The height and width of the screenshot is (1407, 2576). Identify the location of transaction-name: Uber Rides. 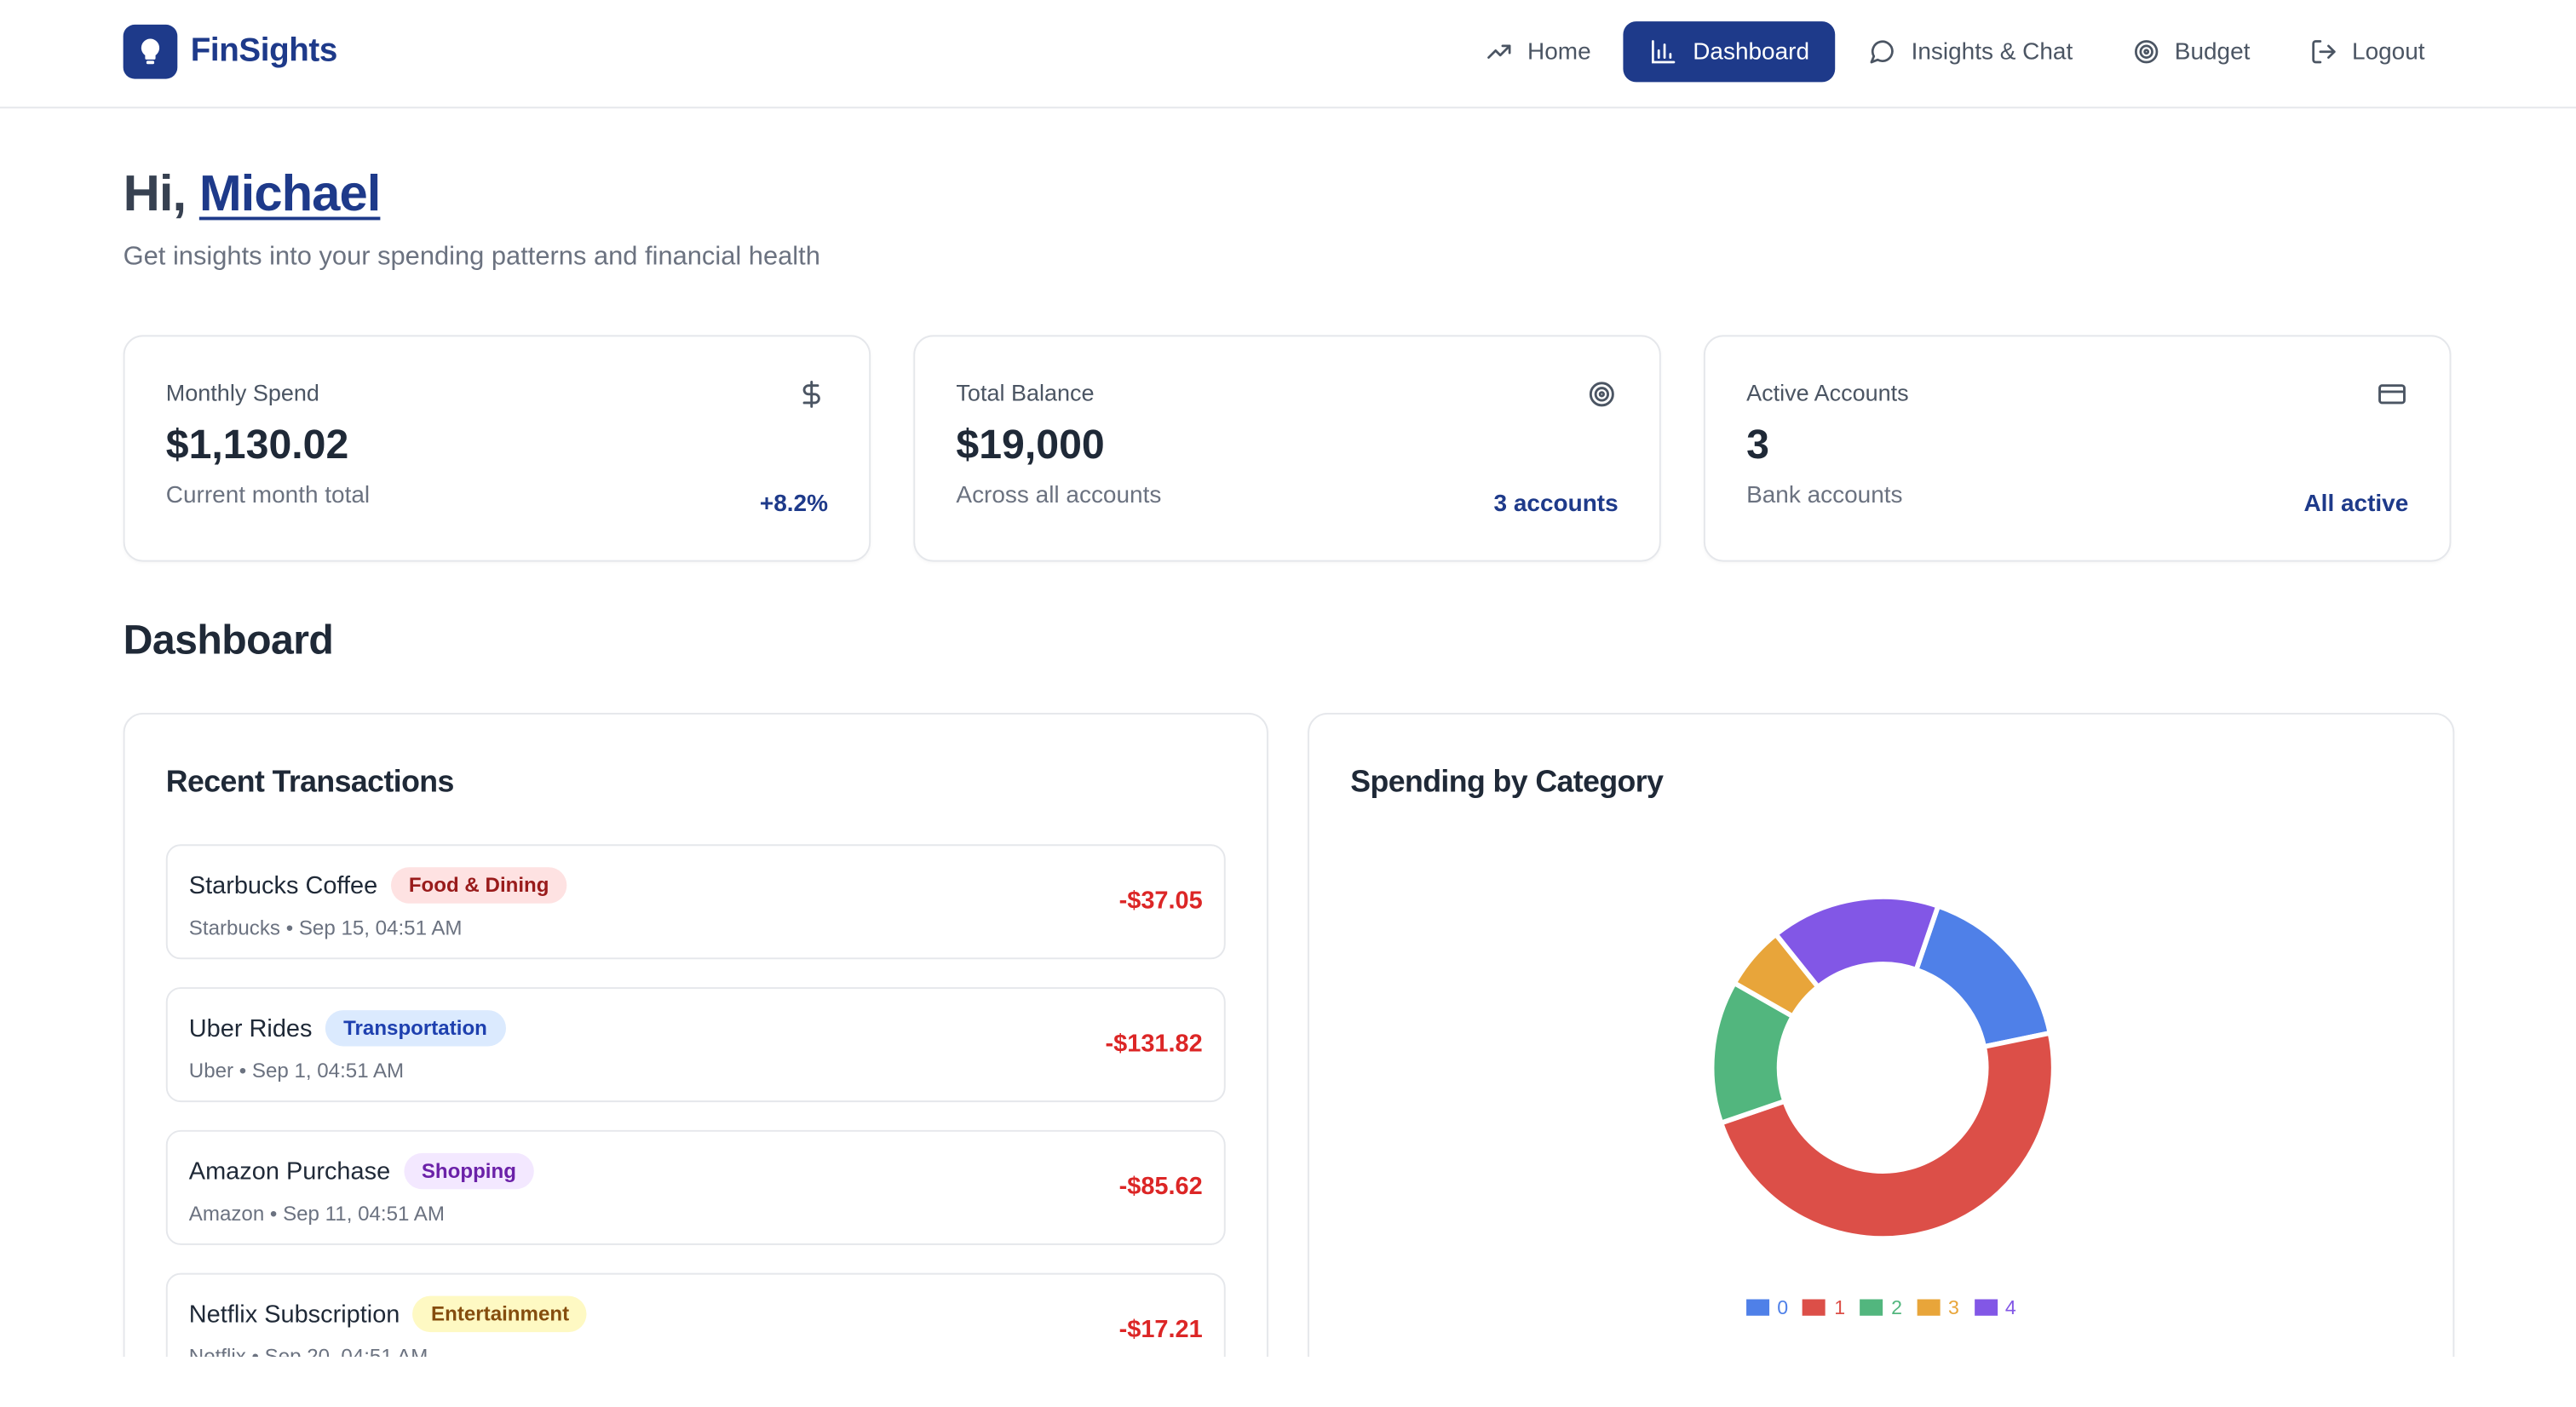
(251, 1028).